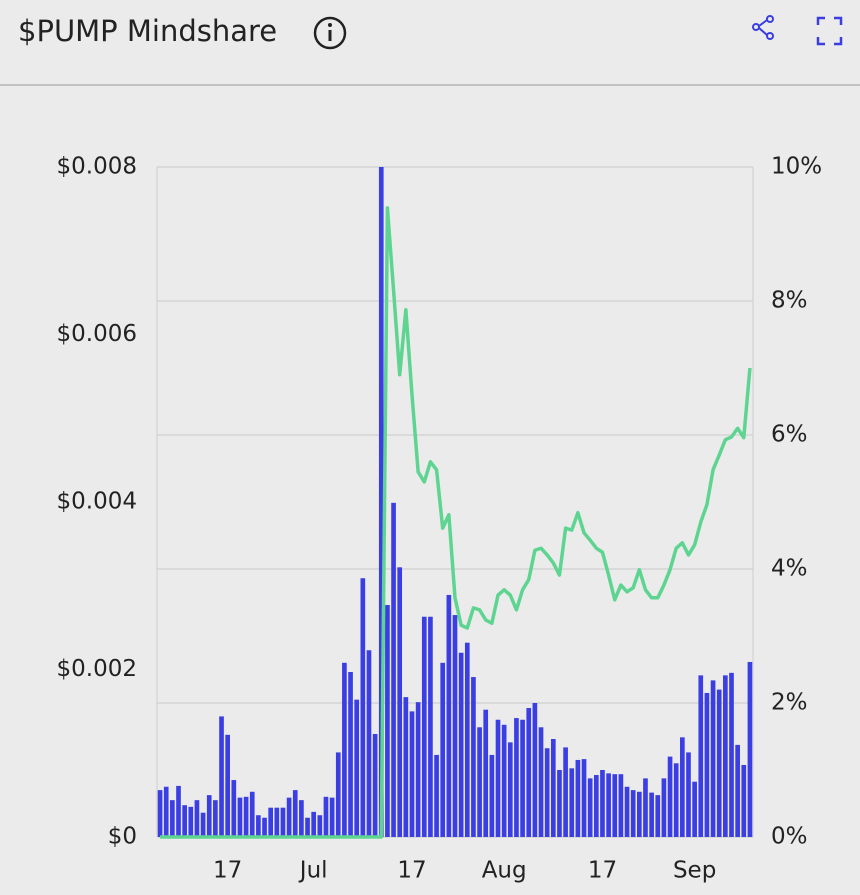 Image resolution: width=860 pixels, height=895 pixels. What do you see at coordinates (122, 837) in the screenshot?
I see `y-tick-label: $0` at bounding box center [122, 837].